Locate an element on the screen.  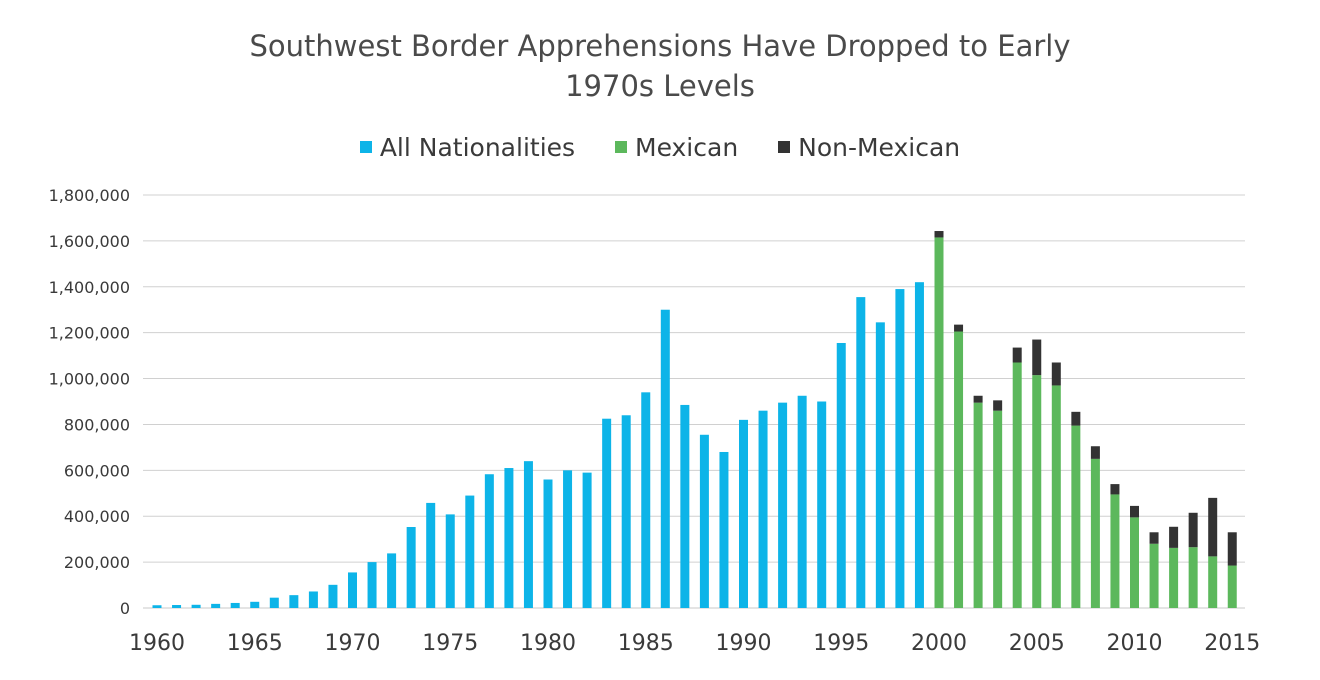
legend-item-non-mexican: Non-Mexican is located at coordinates (869, 147).